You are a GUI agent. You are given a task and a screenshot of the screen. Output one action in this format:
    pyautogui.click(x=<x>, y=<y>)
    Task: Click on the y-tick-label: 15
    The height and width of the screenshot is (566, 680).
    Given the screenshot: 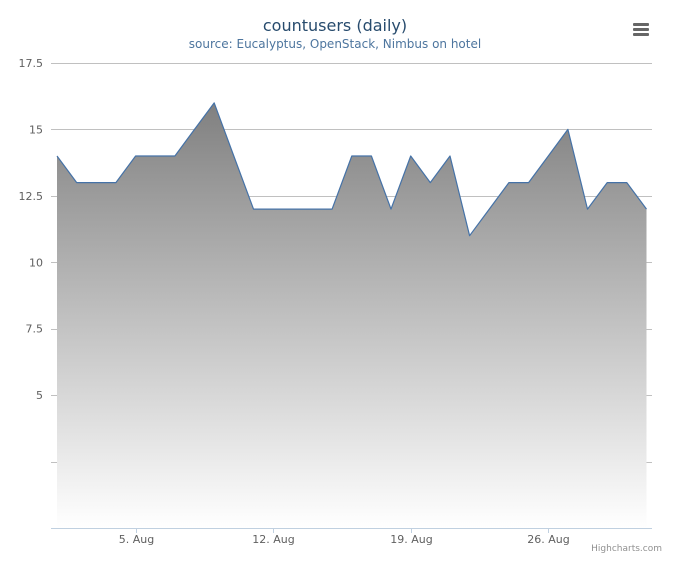 What is the action you would take?
    pyautogui.click(x=36, y=129)
    